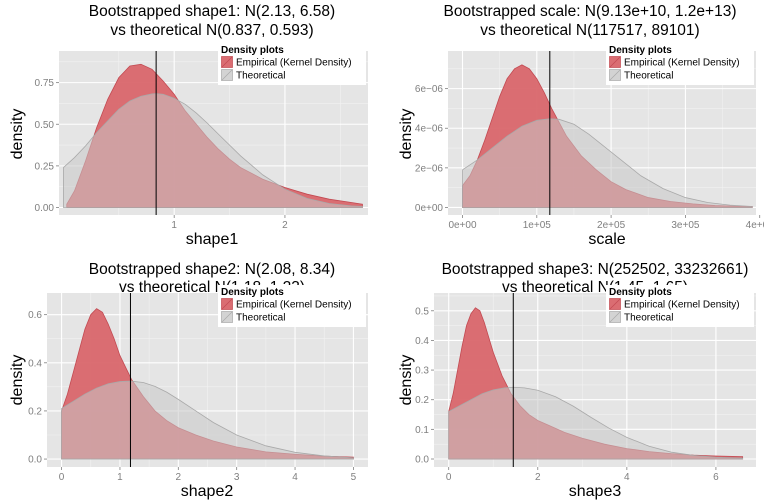 Image resolution: width=764 pixels, height=503 pixels. I want to click on chart-subtitle: vs theoretical N(0.837, 0.593), so click(211, 30).